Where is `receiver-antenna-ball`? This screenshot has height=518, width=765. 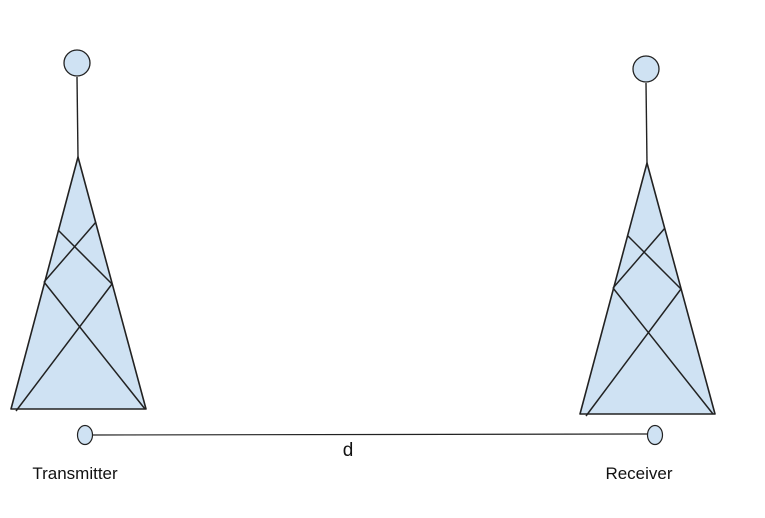
receiver-antenna-ball is located at coordinates (646, 69).